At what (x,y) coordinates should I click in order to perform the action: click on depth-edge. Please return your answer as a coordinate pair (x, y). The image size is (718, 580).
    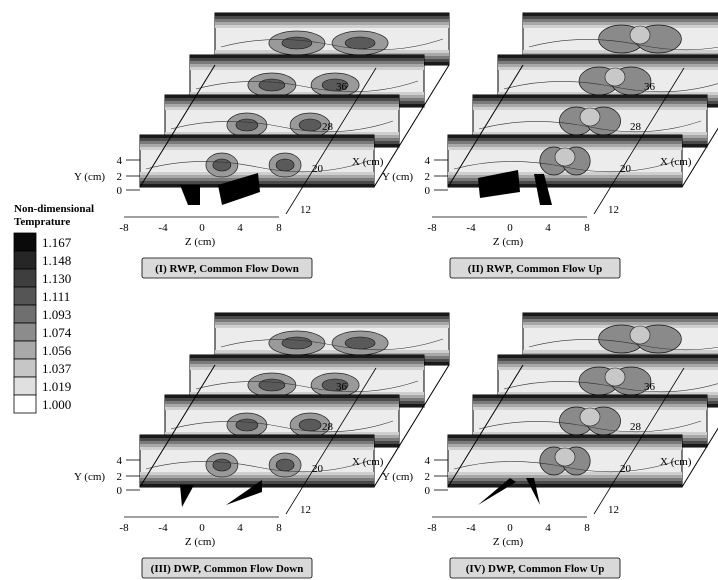
    Looking at the image, I should click on (485, 426).